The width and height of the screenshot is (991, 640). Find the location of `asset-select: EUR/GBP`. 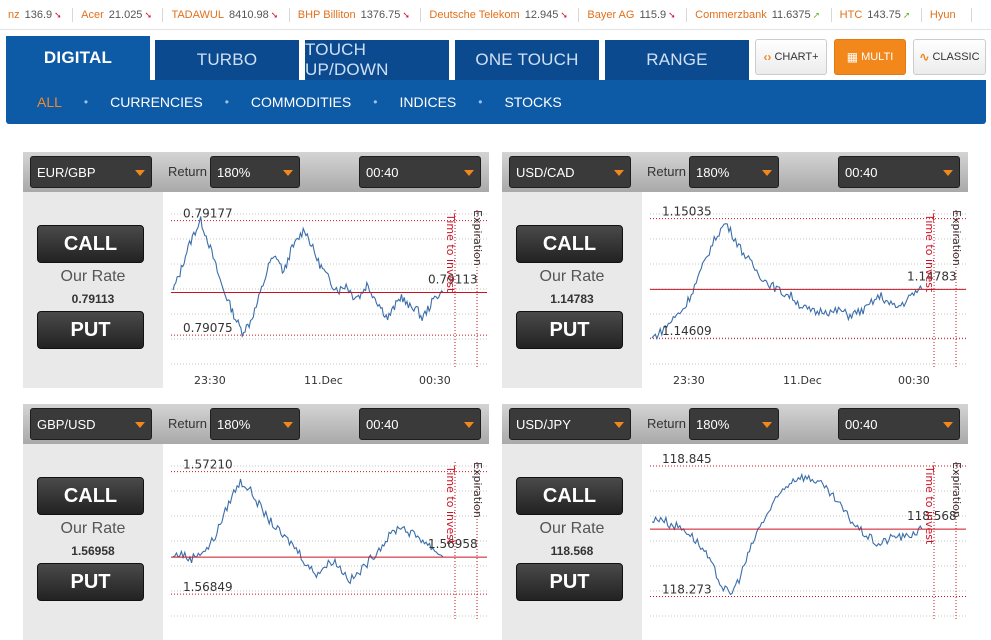

asset-select: EUR/GBP is located at coordinates (91, 172).